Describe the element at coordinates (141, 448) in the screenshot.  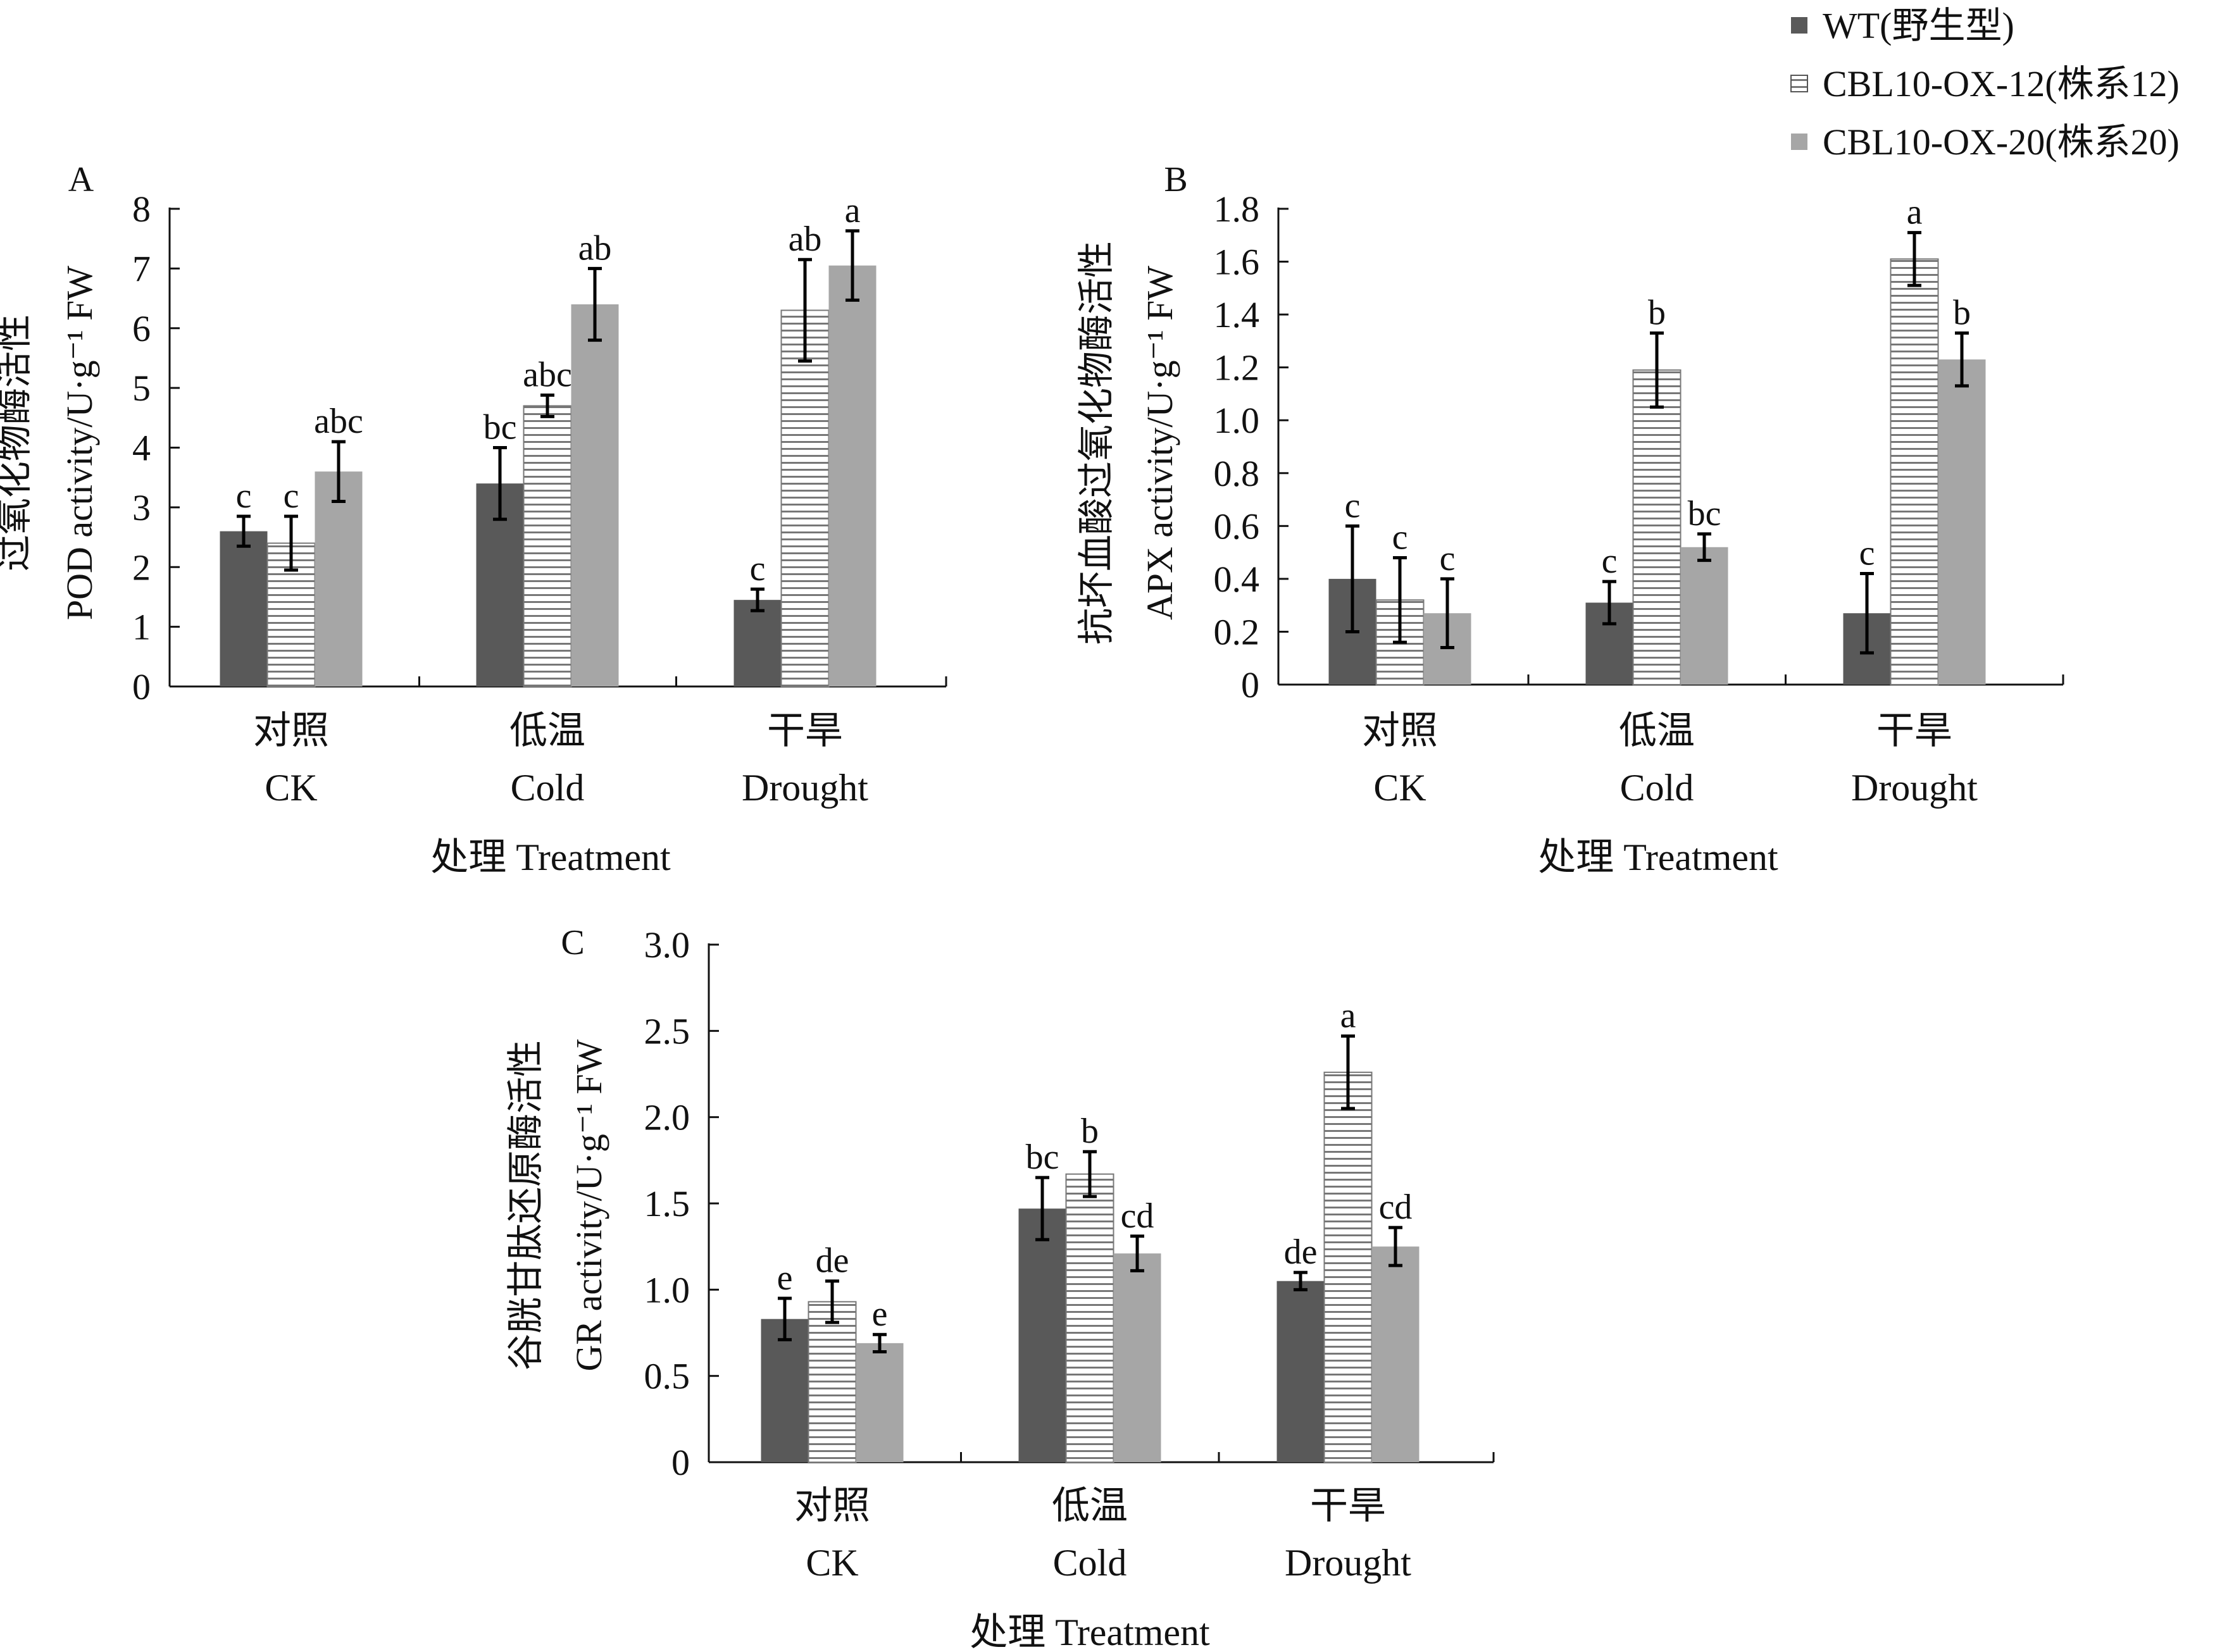
I see `y-tick-label: 4` at that location.